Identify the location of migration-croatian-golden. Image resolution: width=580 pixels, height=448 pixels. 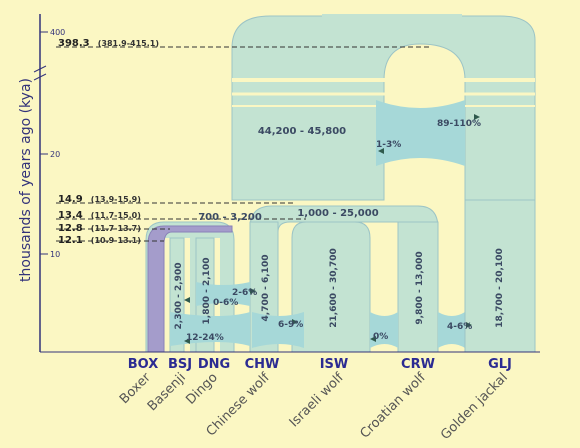
(451, 330).